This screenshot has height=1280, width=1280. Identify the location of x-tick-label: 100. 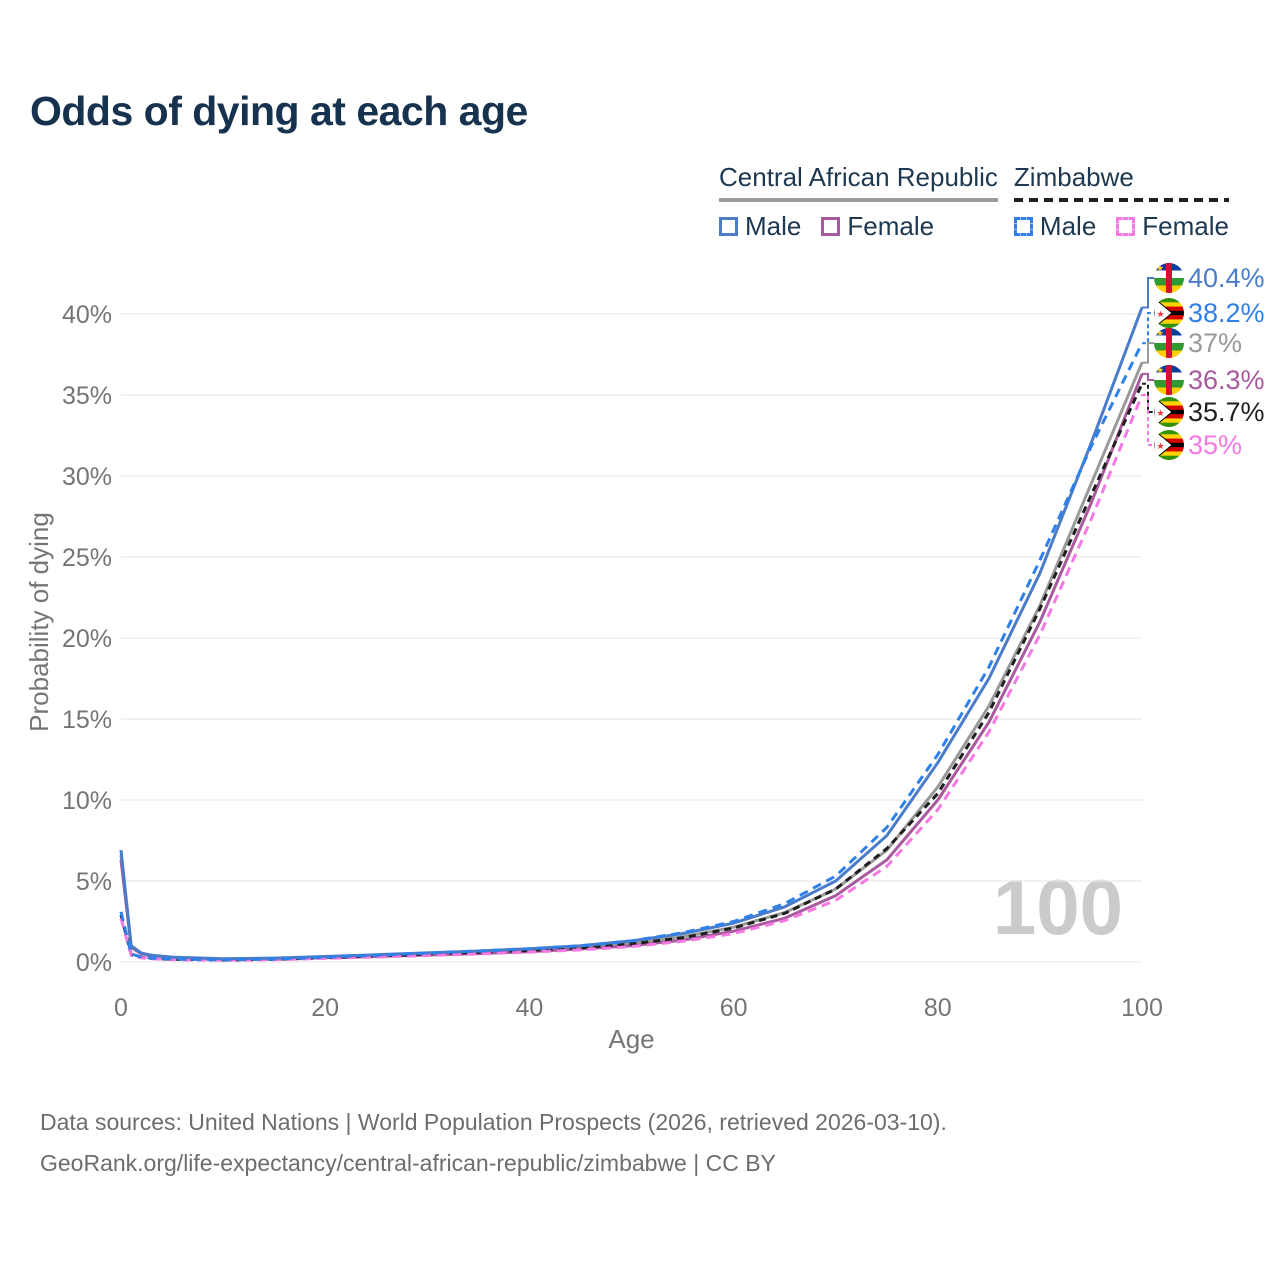
(1142, 1008).